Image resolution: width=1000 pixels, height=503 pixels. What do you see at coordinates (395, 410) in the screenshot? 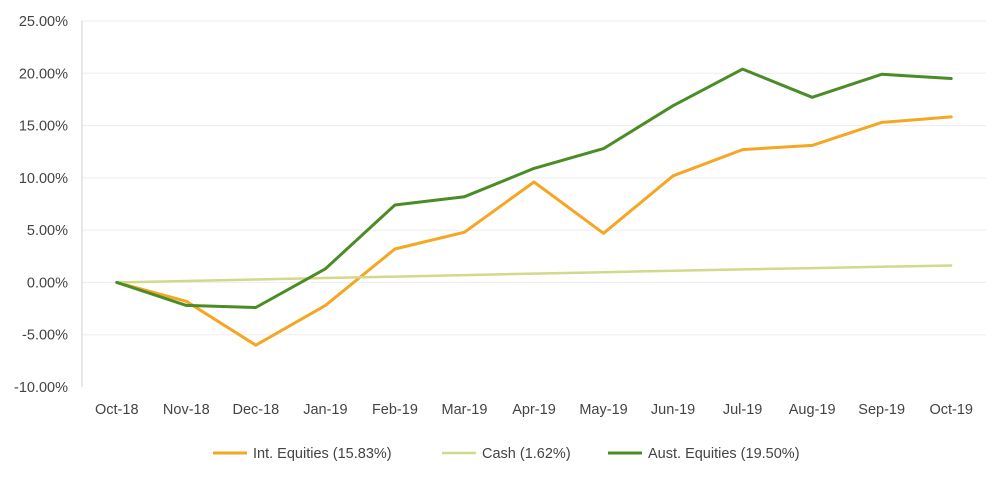
I see `x-tick-label: Feb-19` at bounding box center [395, 410].